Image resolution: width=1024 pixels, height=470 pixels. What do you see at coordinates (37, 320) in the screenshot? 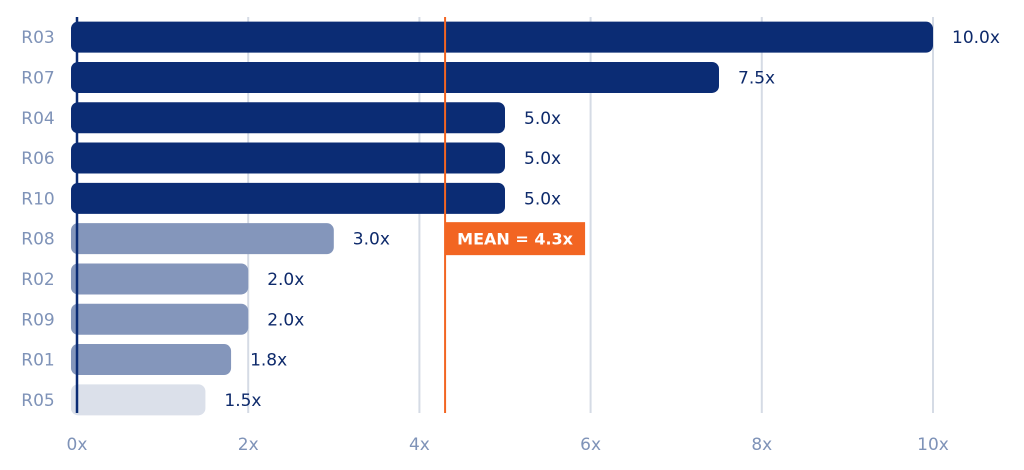
I see `category-label: R09` at bounding box center [37, 320].